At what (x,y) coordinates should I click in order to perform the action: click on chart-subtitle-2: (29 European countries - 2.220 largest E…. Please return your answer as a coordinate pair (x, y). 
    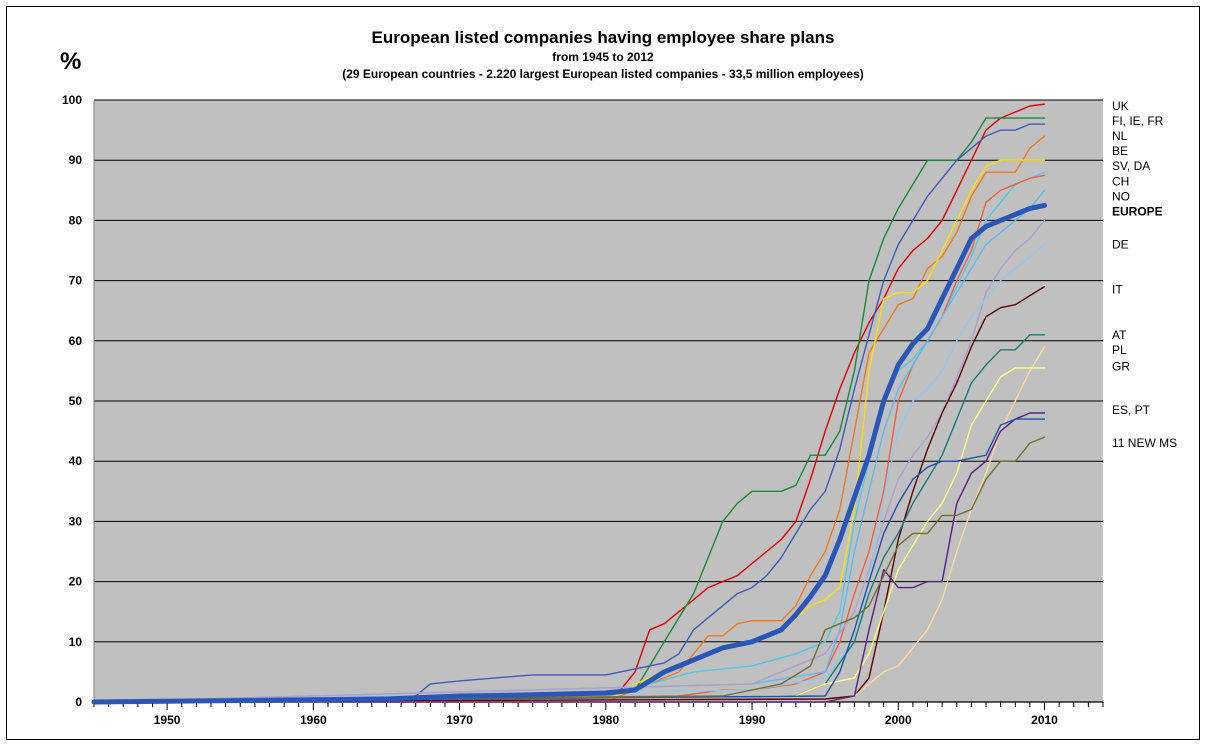
    Looking at the image, I should click on (603, 74).